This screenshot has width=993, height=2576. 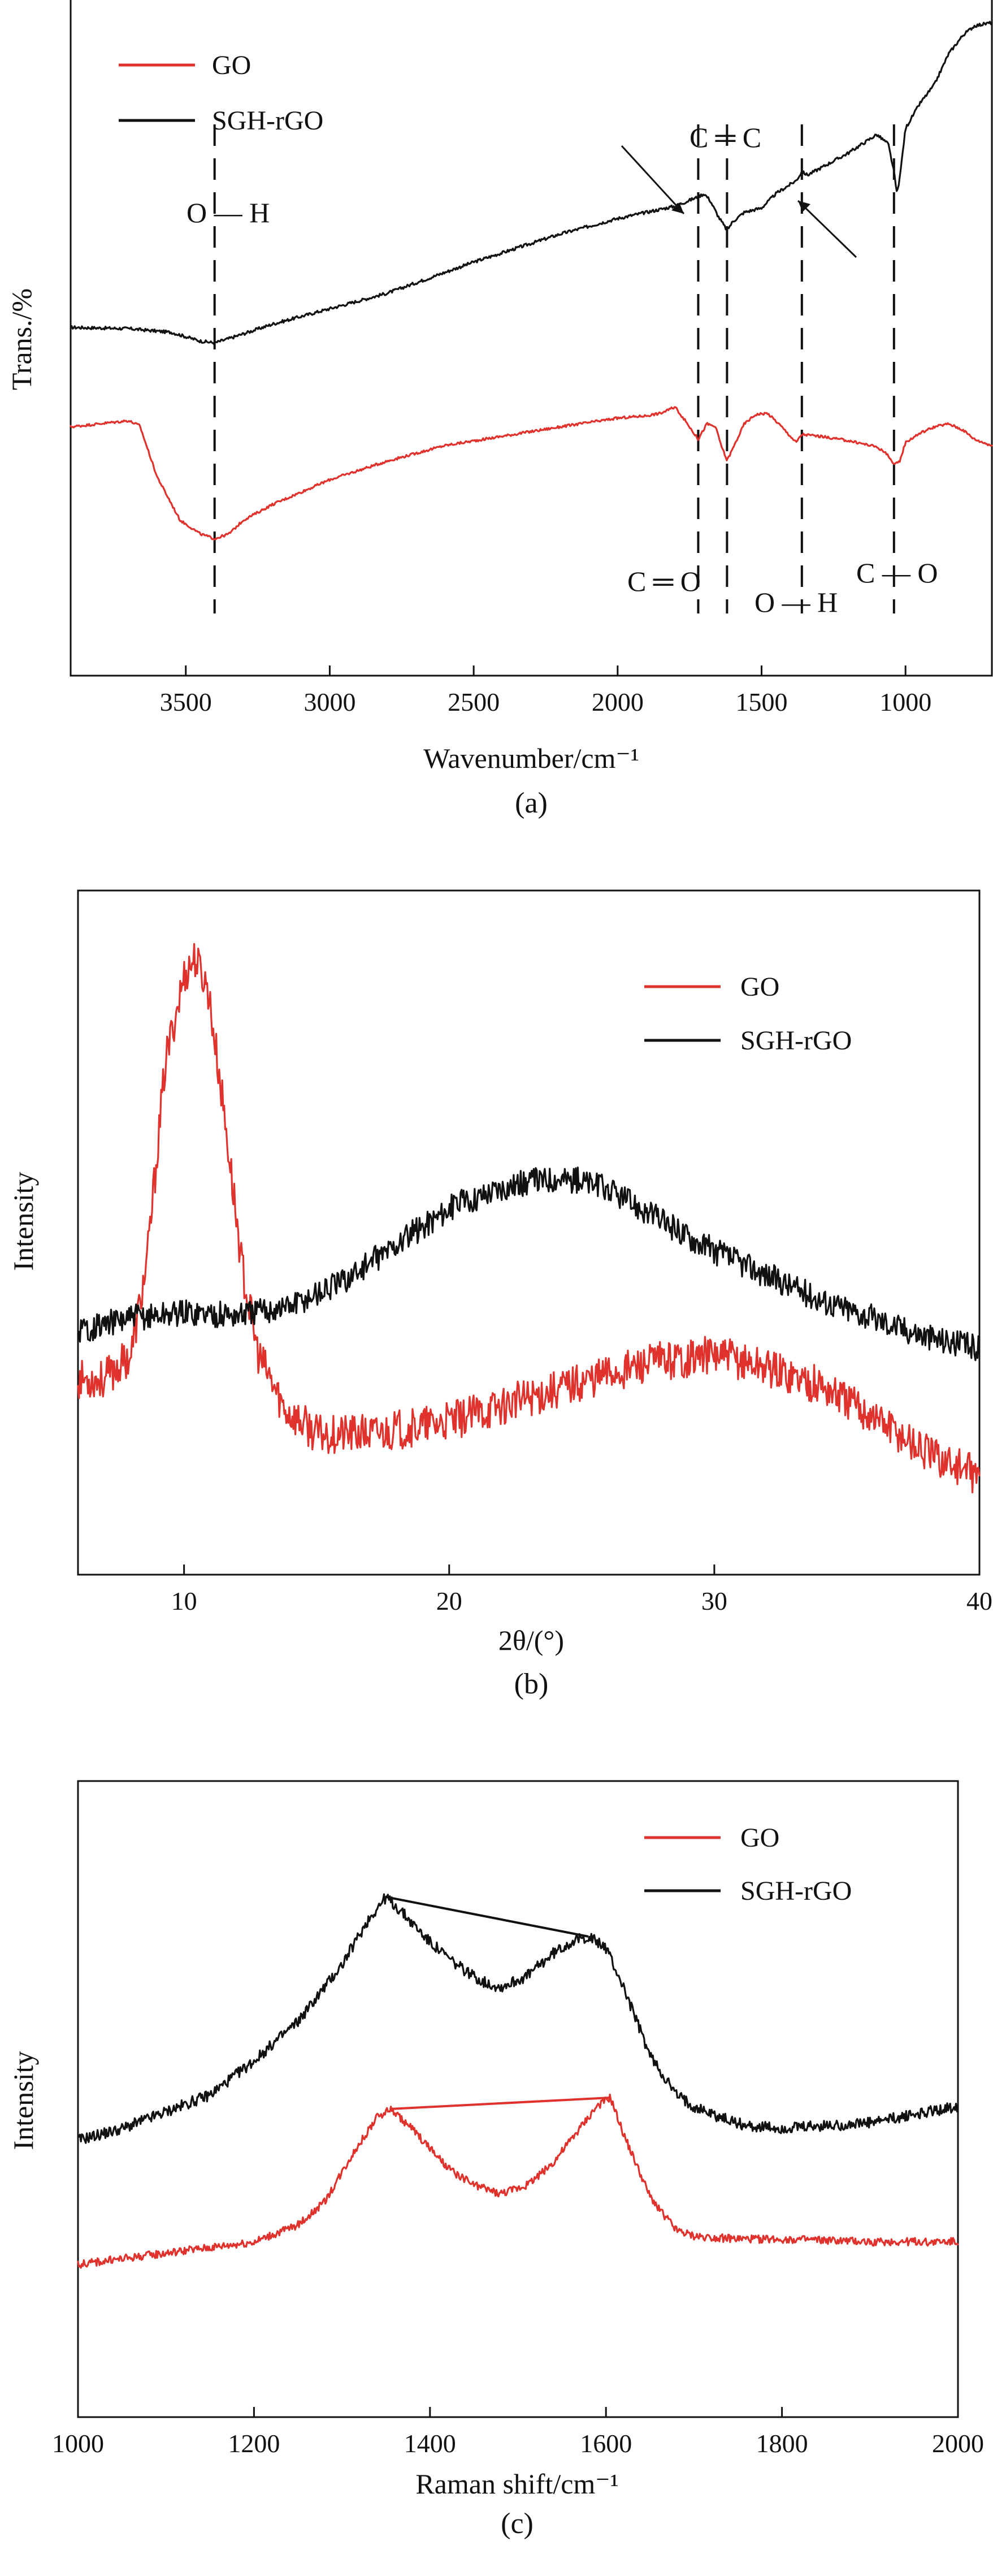 I want to click on ftir-x-axis-label: Wavenumber/cm⁻¹, so click(x=531, y=758).